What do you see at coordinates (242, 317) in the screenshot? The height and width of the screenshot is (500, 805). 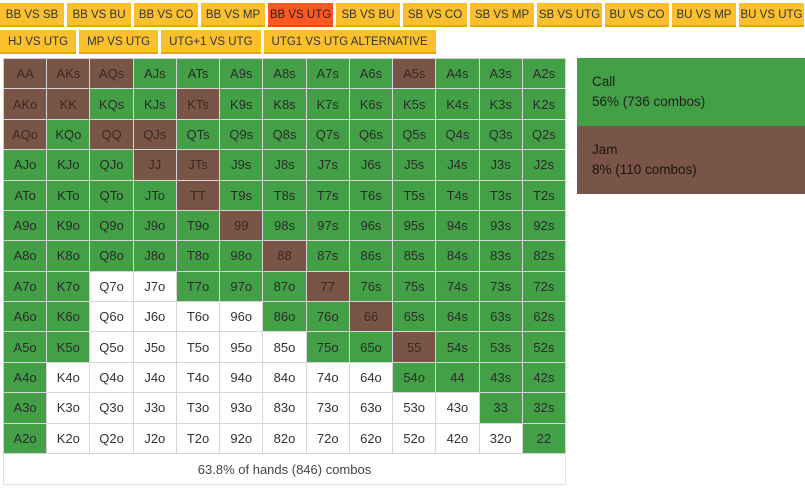 I see `hand-cell-96o: 96o` at bounding box center [242, 317].